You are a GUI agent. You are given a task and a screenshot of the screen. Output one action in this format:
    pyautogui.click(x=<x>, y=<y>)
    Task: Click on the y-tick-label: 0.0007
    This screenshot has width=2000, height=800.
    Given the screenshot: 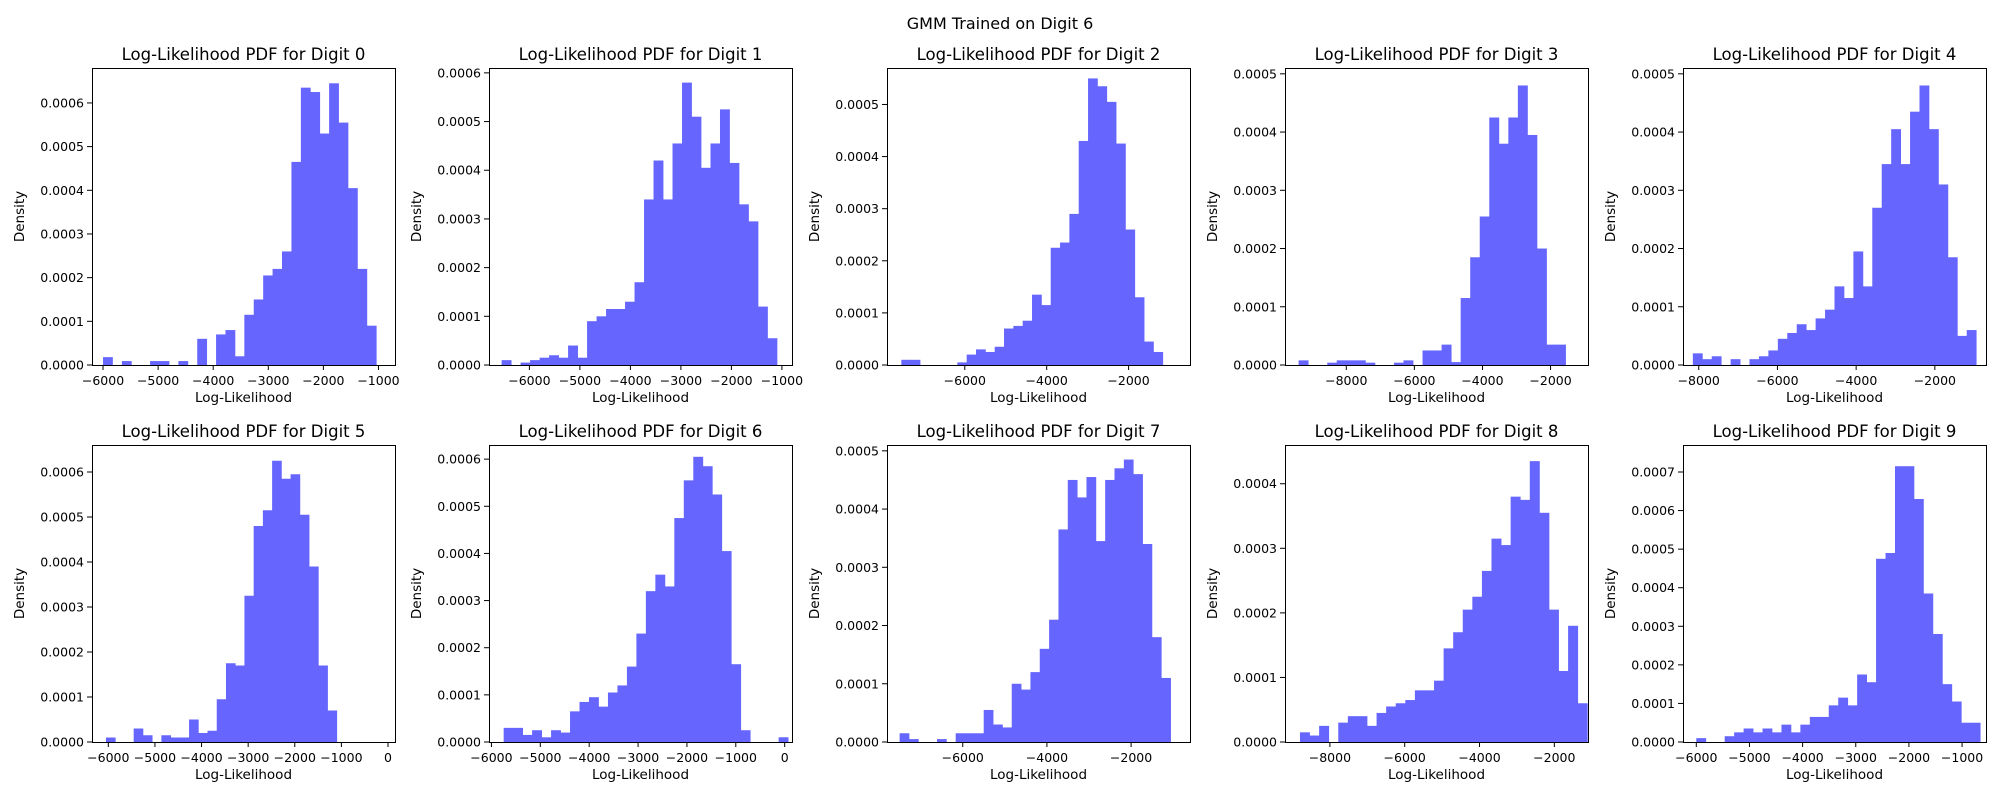 What is the action you would take?
    pyautogui.click(x=1653, y=472)
    